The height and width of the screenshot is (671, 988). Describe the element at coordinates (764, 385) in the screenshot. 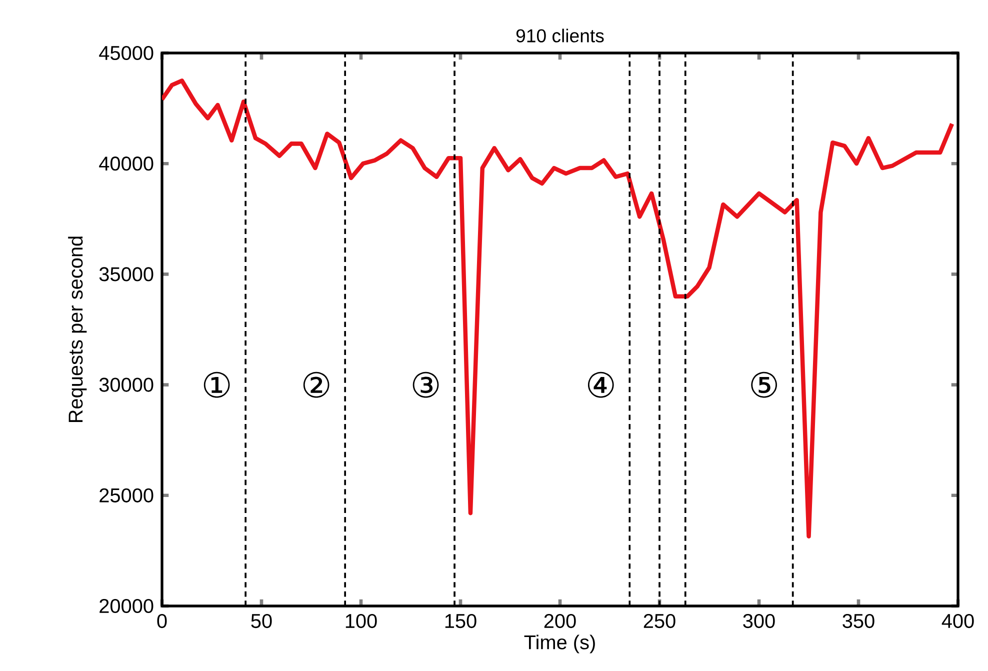

I see `annotation: ⑤` at that location.